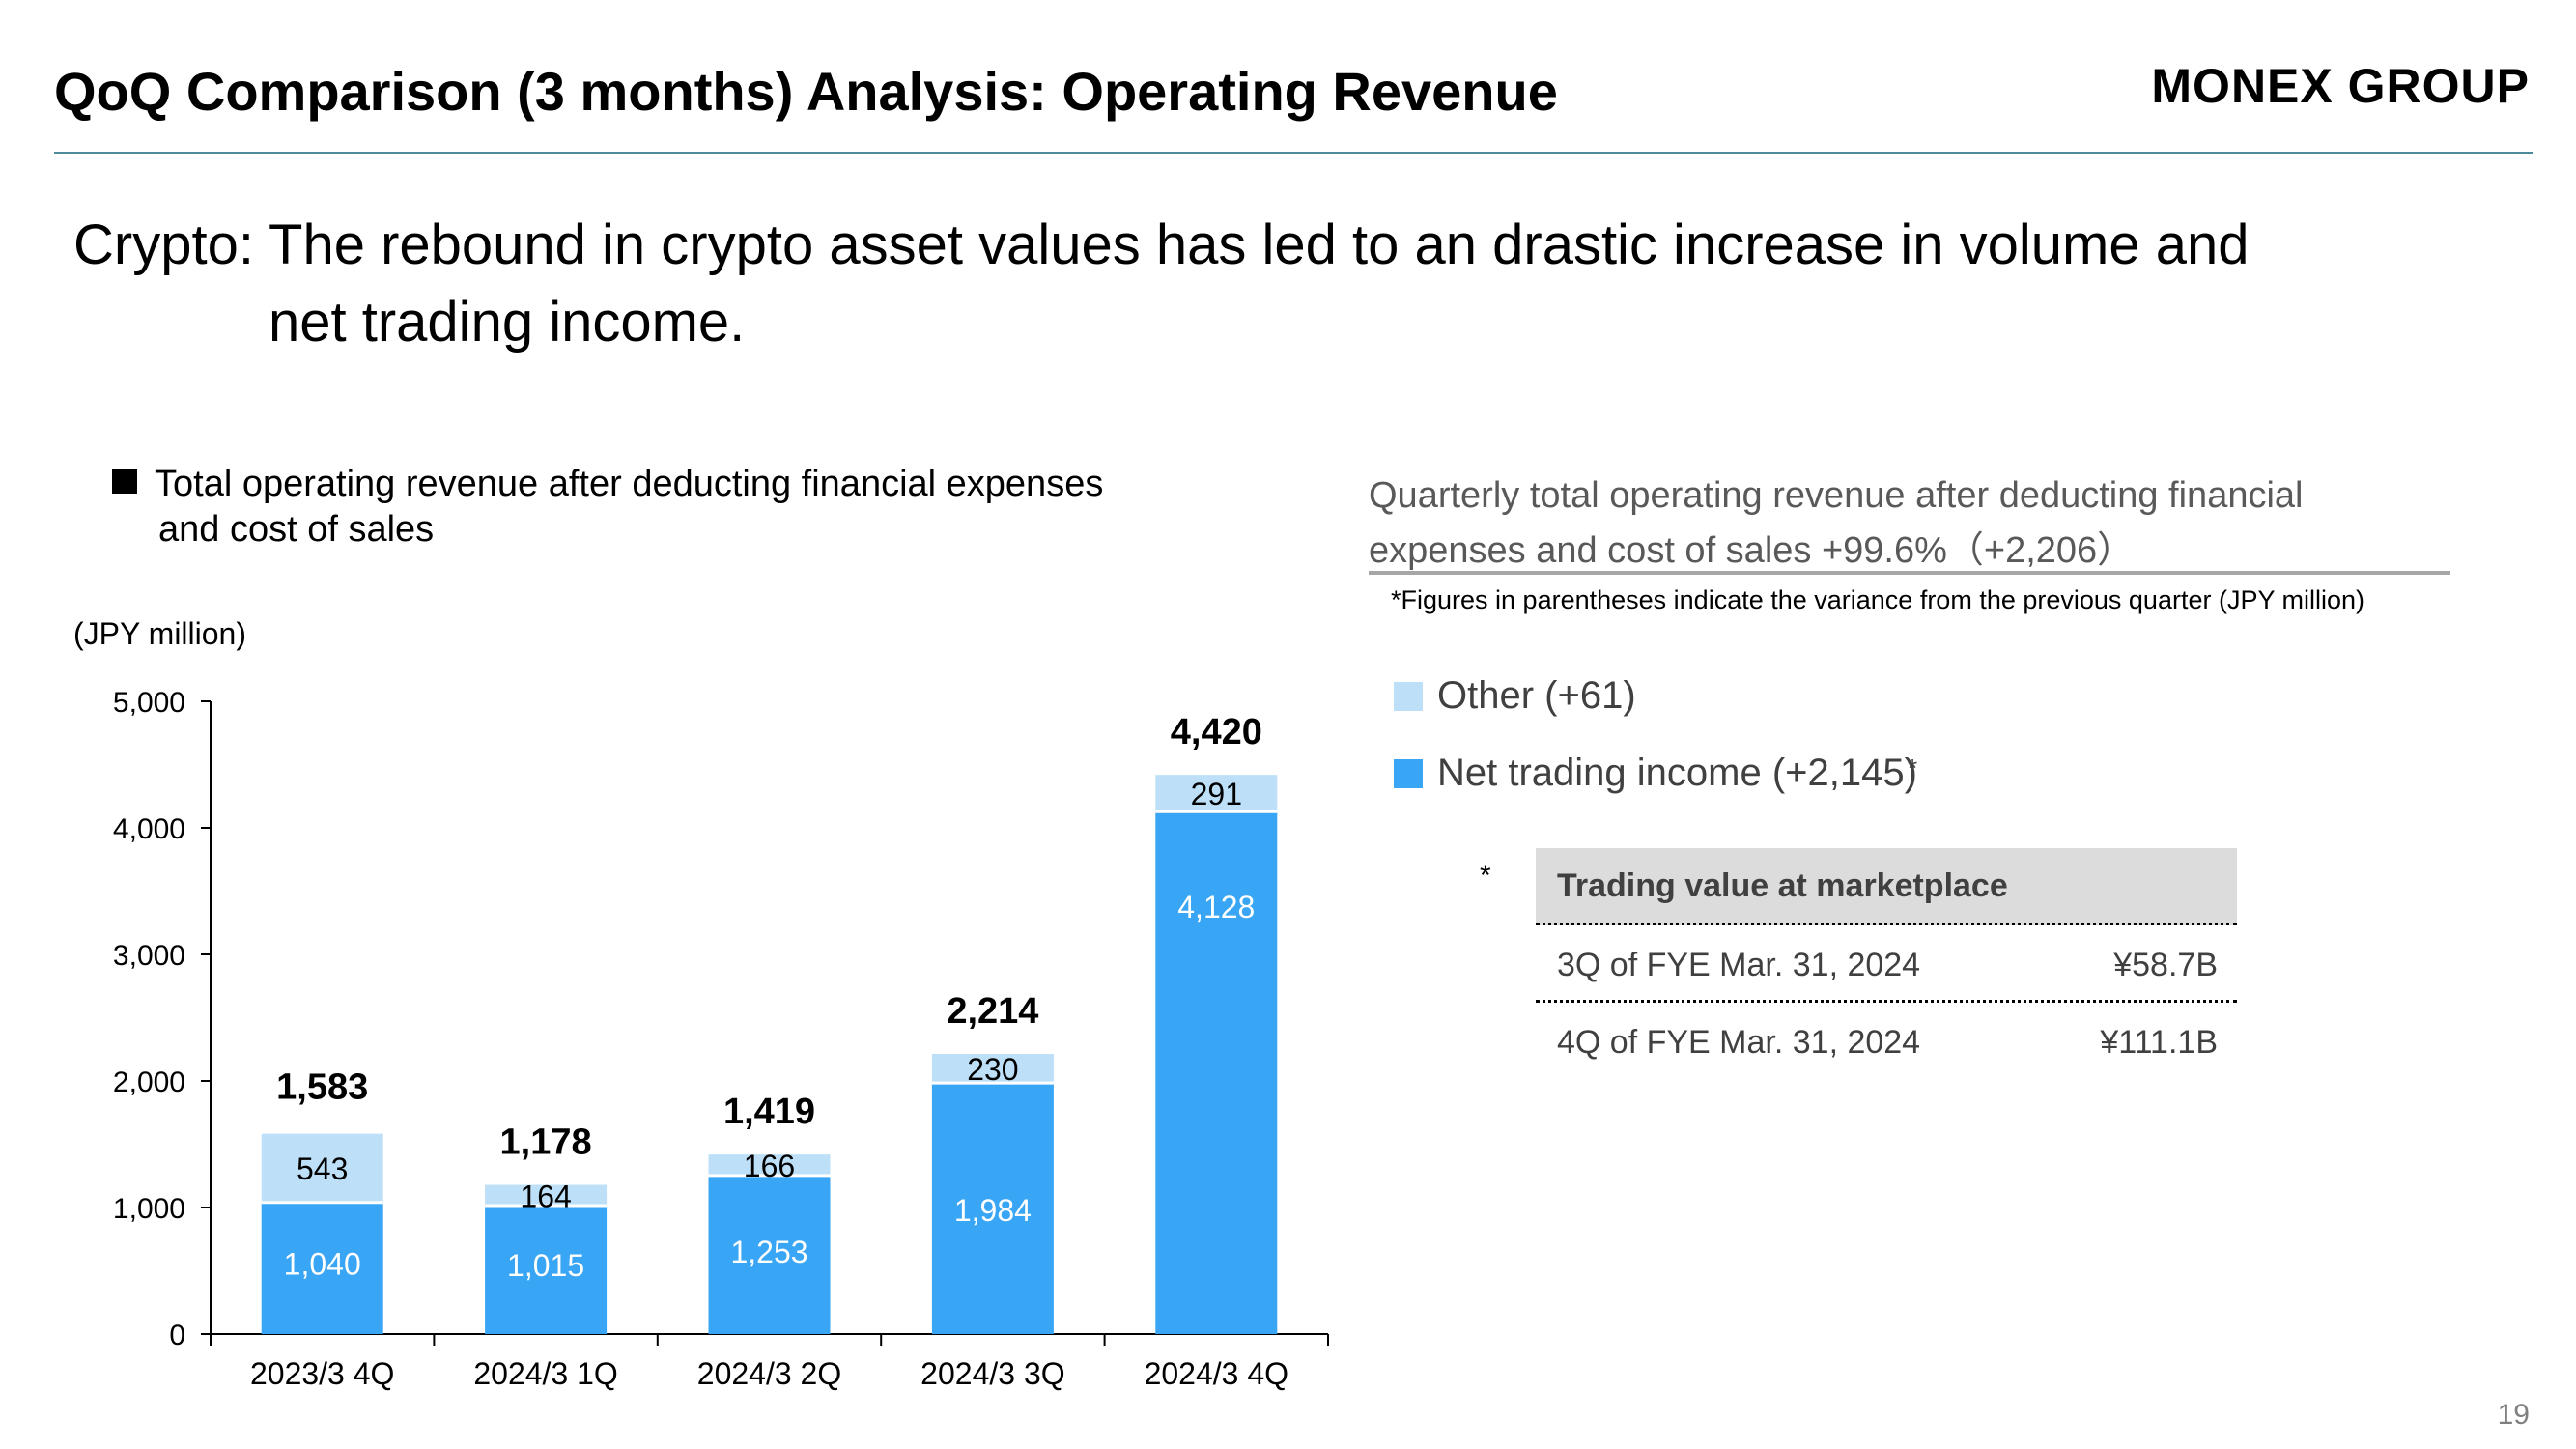  I want to click on data-label-other: 164, so click(545, 1196).